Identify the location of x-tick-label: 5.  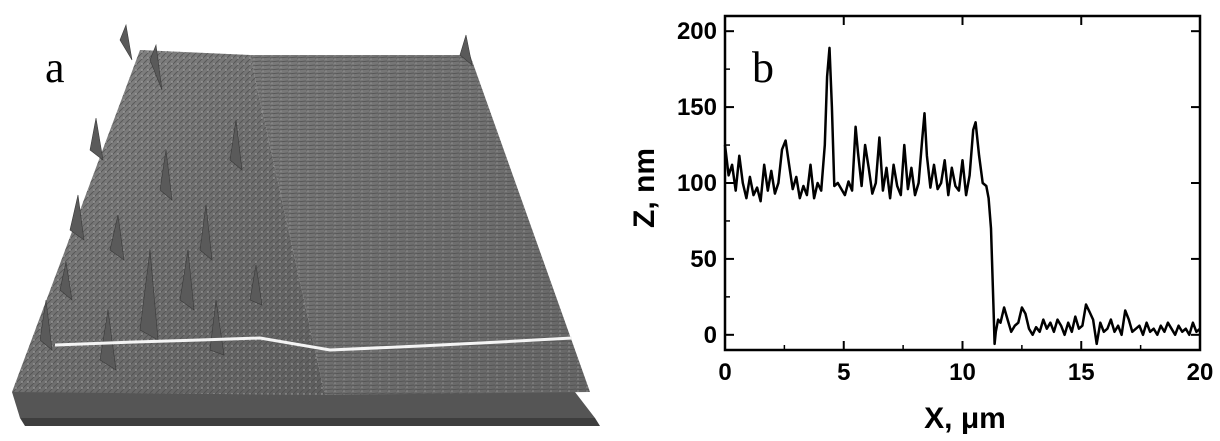
(843, 372).